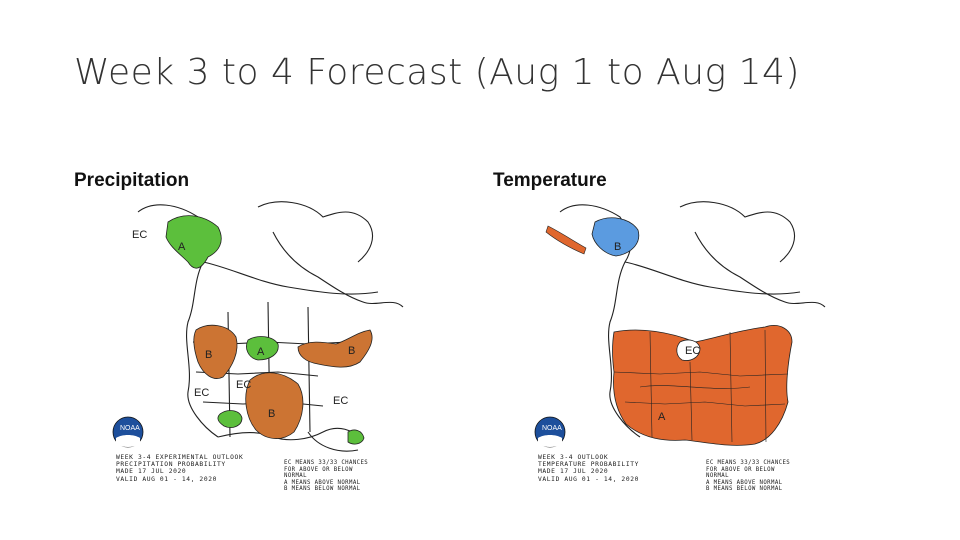 The width and height of the screenshot is (960, 540). Describe the element at coordinates (662, 417) in the screenshot. I see `temp-a-label: A` at that location.